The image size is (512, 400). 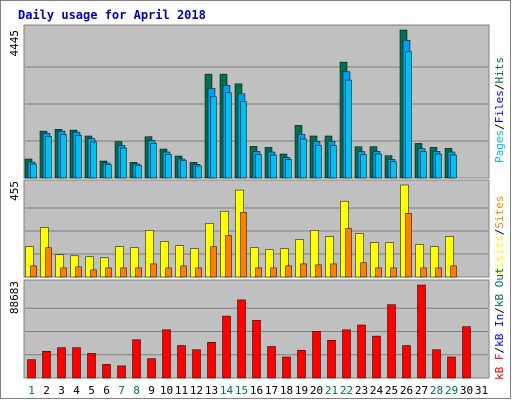 What do you see at coordinates (331, 390) in the screenshot?
I see `x-tick-label-21: 21` at bounding box center [331, 390].